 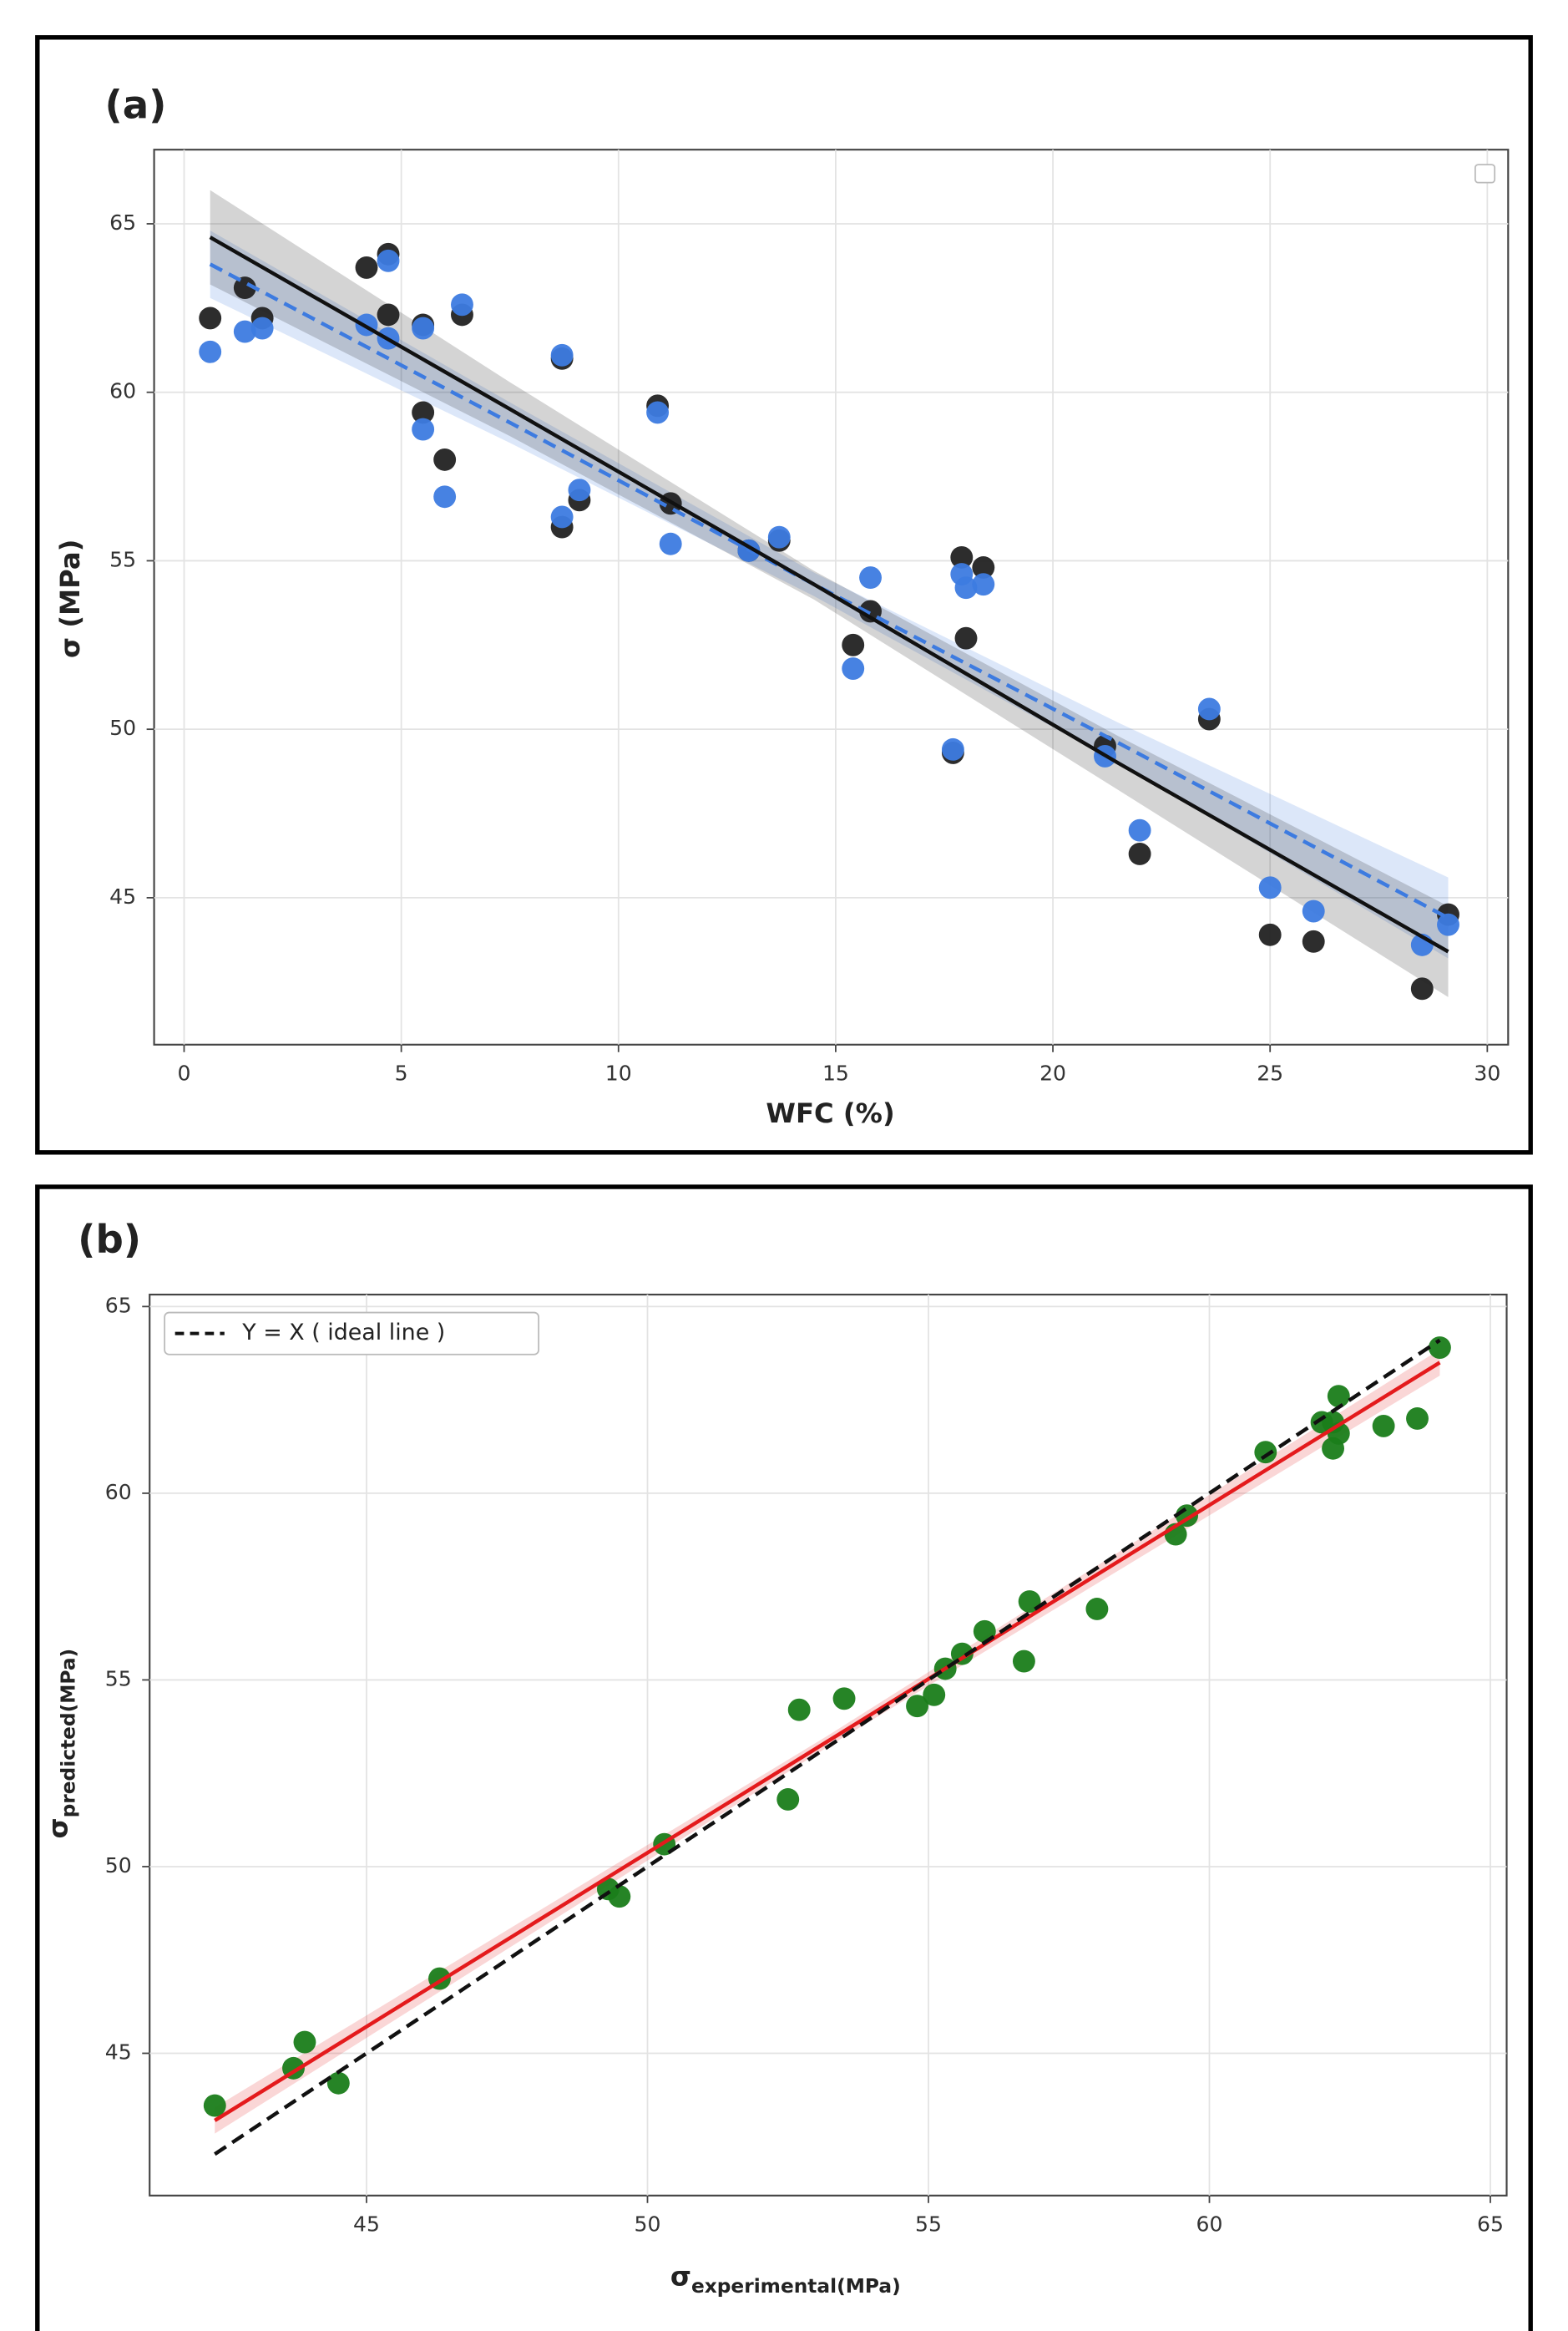 I want to click on y-axis-label-text: σ, so click(x=58, y=1828).